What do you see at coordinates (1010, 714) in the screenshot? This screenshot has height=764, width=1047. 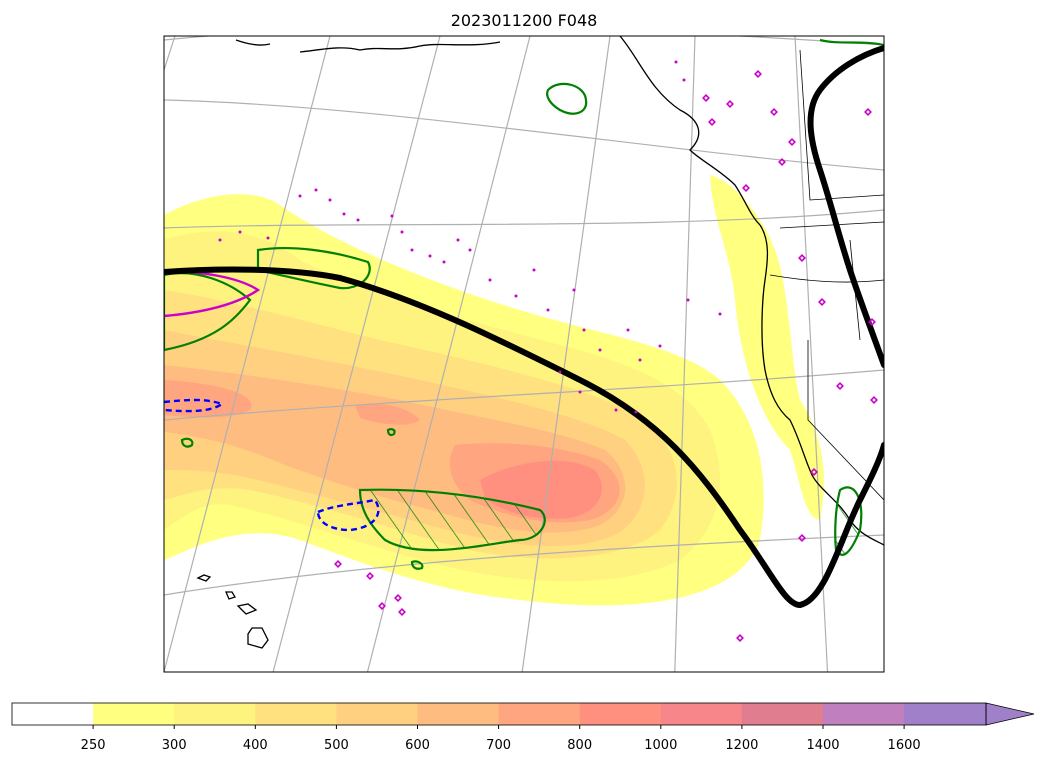 I see `colorbar-extend-arrow` at bounding box center [1010, 714].